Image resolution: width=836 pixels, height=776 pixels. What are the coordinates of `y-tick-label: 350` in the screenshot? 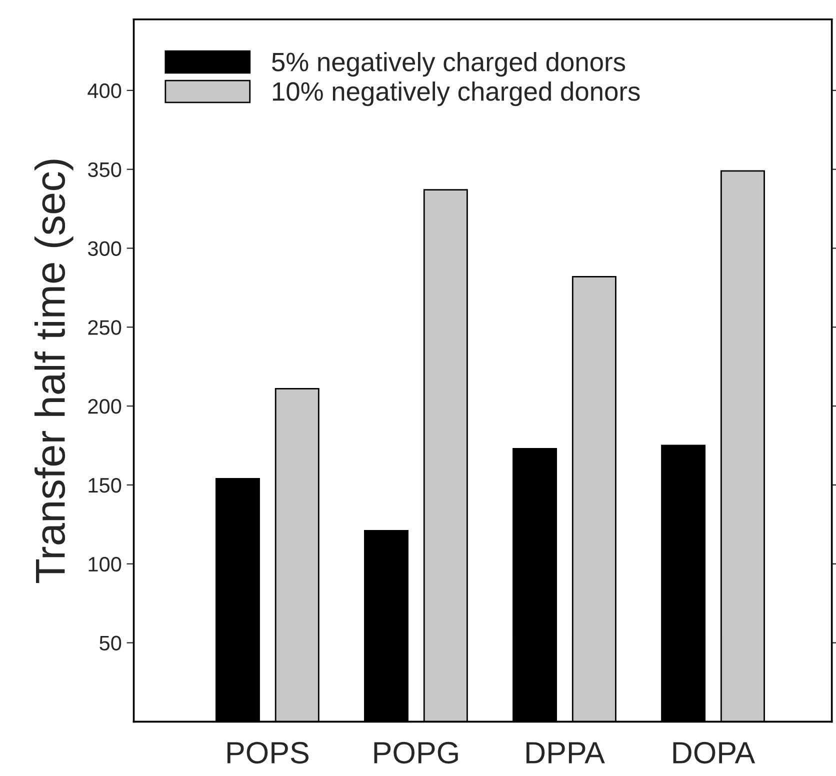 It's located at (105, 170).